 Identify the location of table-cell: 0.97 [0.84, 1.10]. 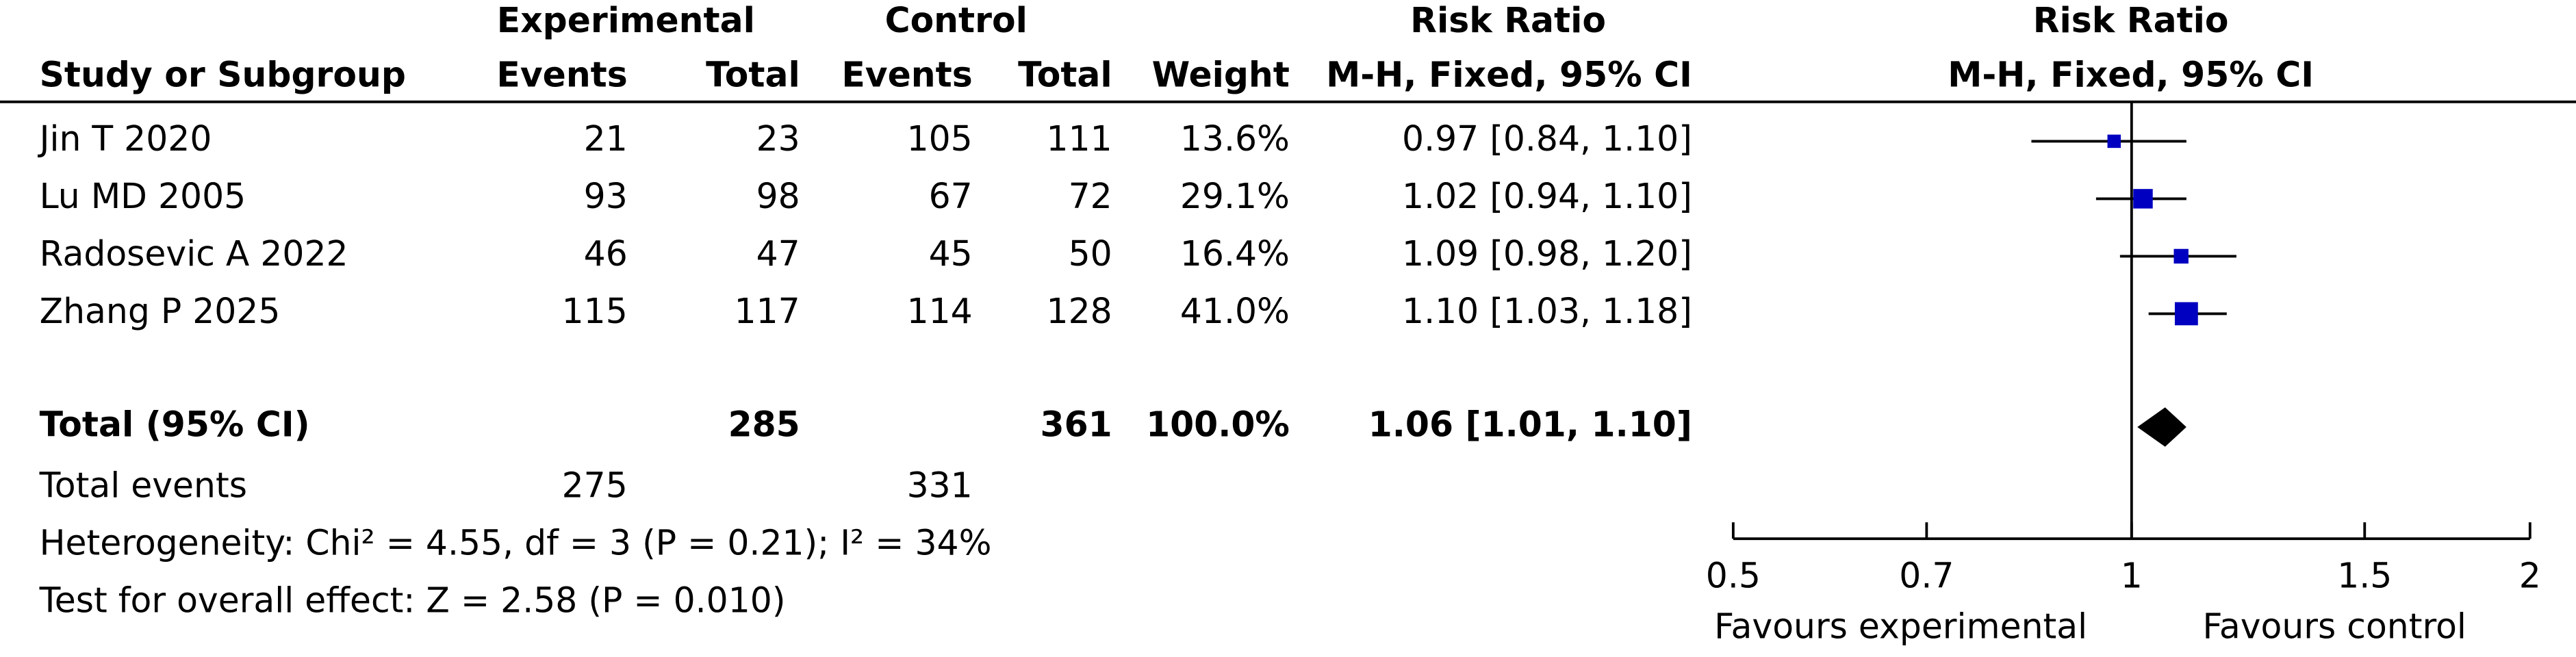
(1547, 138).